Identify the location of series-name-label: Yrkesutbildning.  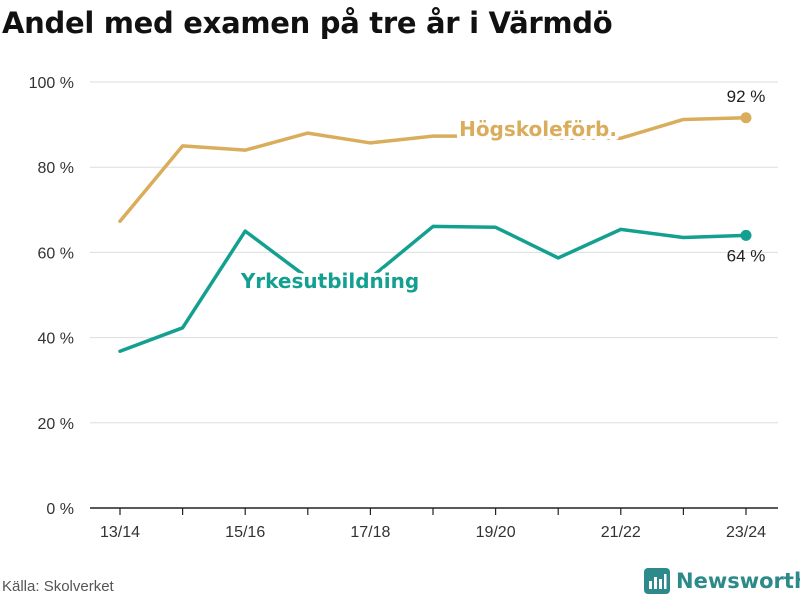
(329, 281).